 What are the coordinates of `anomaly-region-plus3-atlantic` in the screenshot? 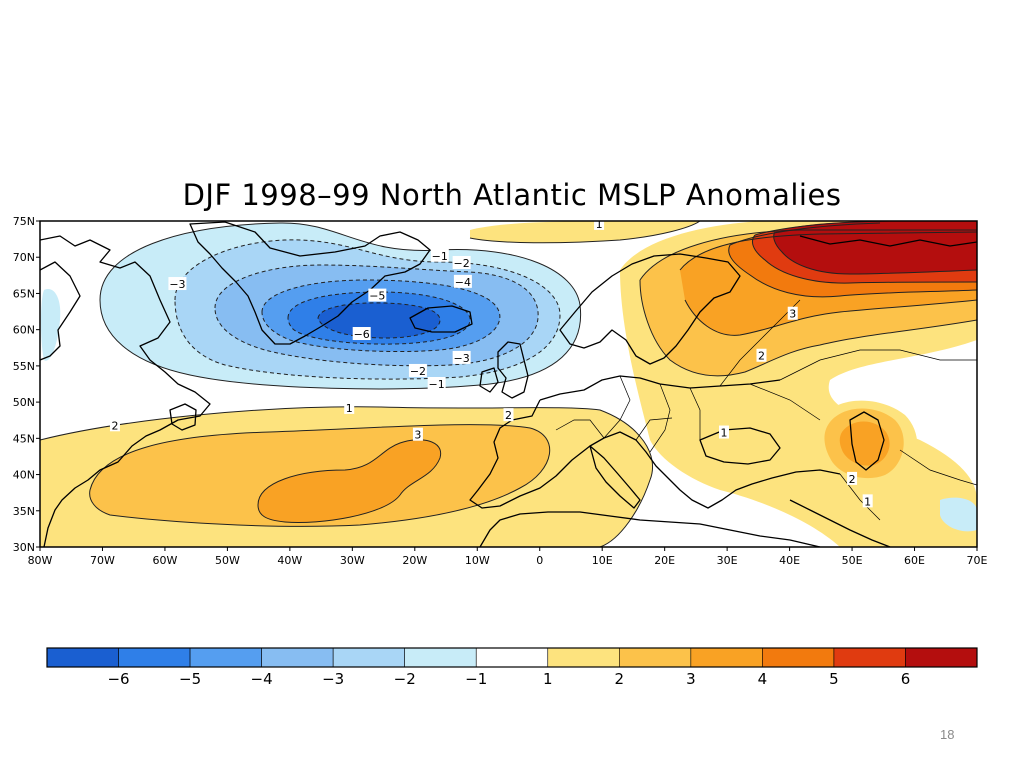 It's located at (349, 481).